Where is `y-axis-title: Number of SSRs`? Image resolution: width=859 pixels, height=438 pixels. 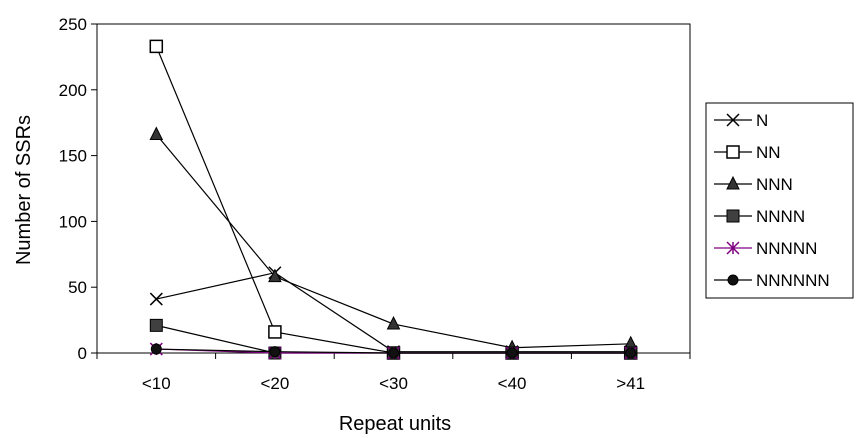
y-axis-title: Number of SSRs is located at coordinates (24, 190).